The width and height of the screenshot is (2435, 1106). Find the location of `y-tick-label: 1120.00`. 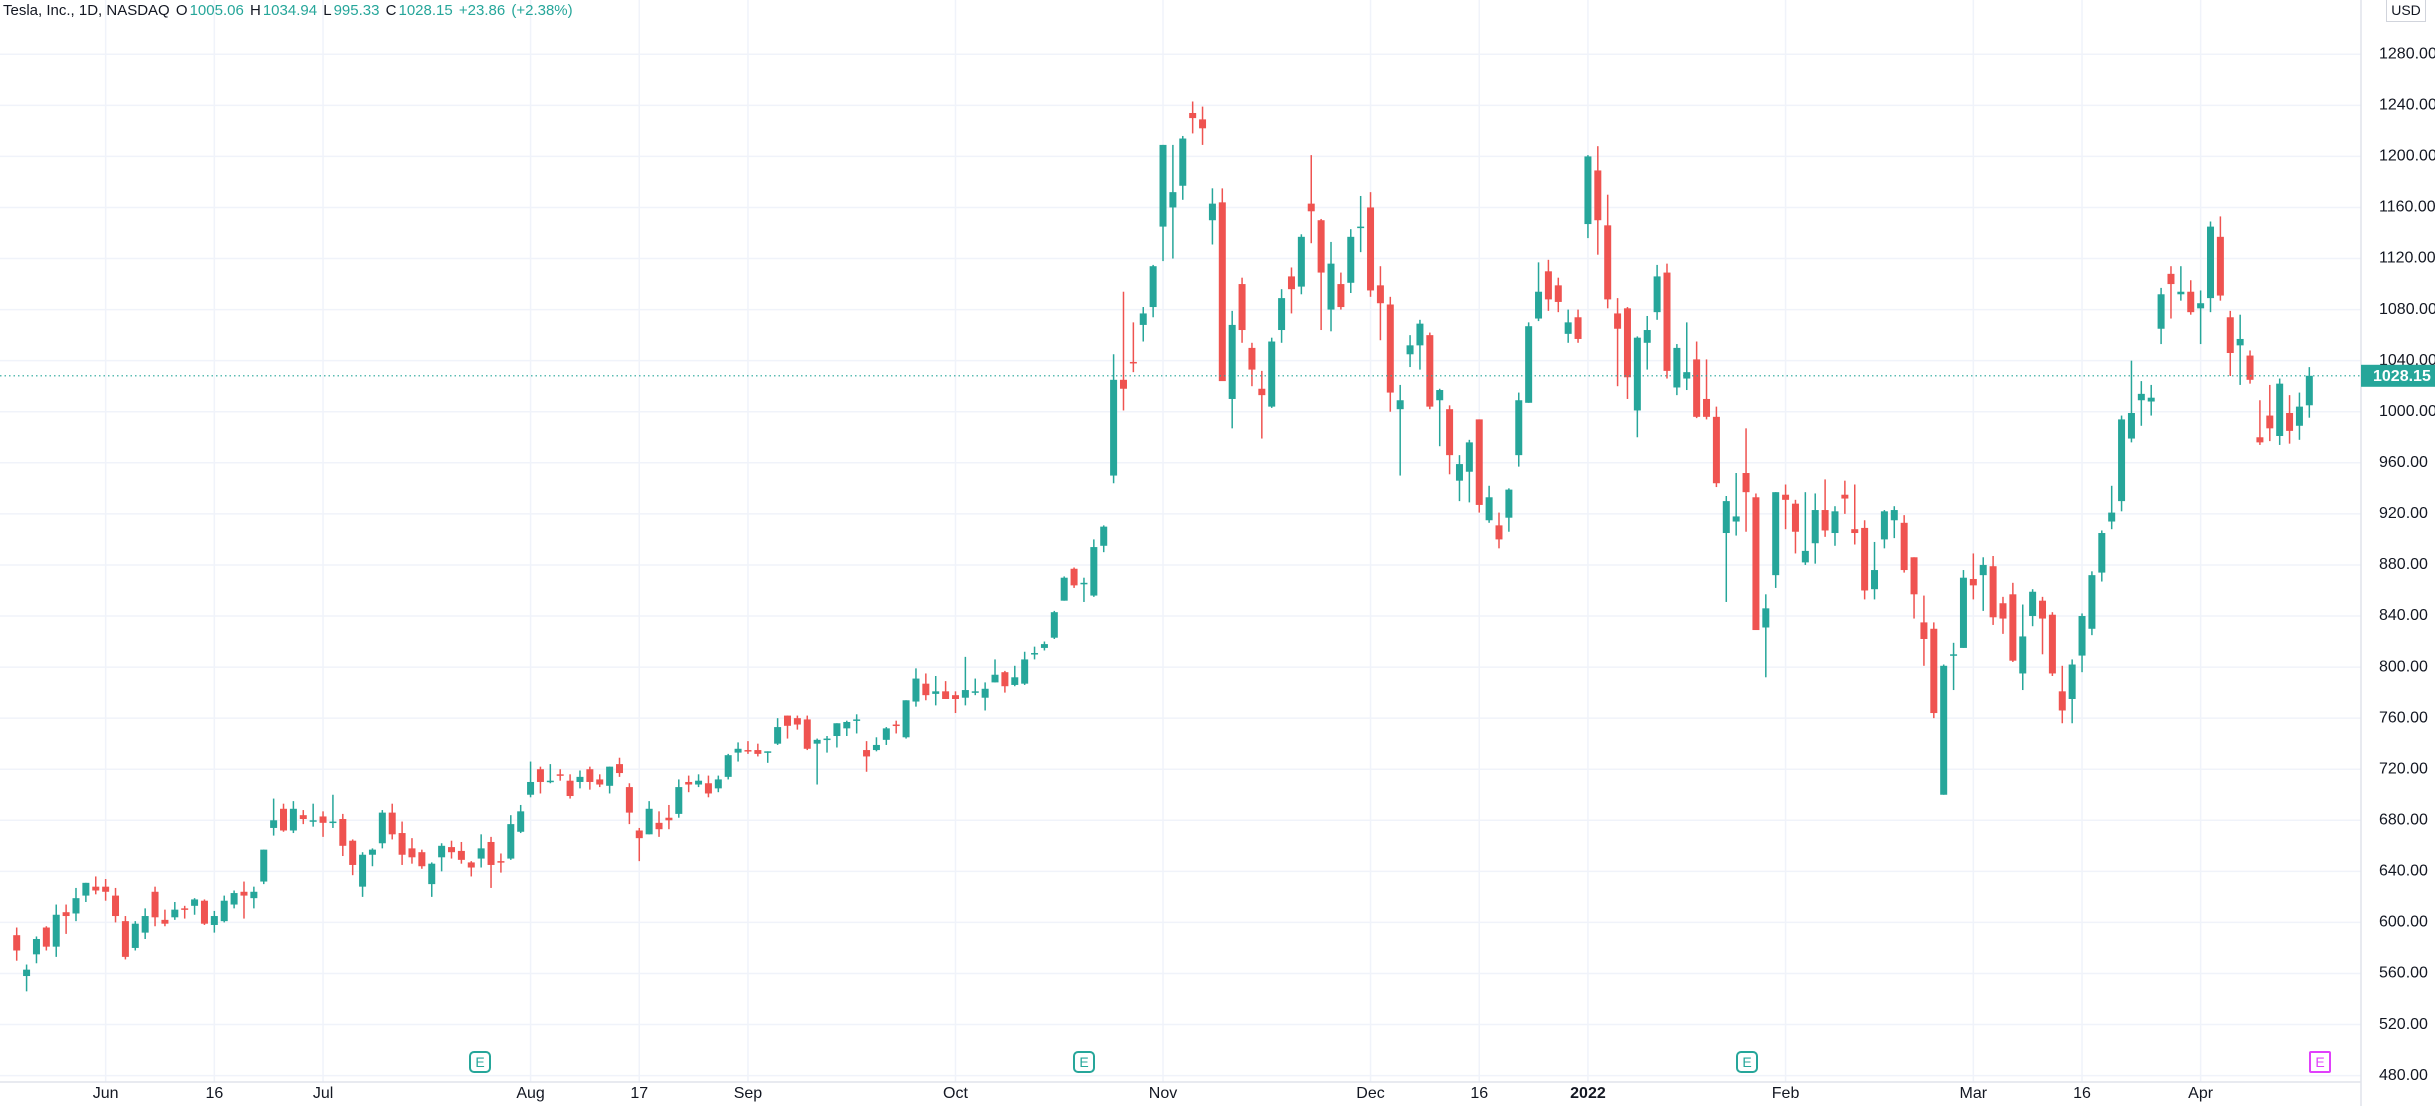

y-tick-label: 1120.00 is located at coordinates (2407, 258).